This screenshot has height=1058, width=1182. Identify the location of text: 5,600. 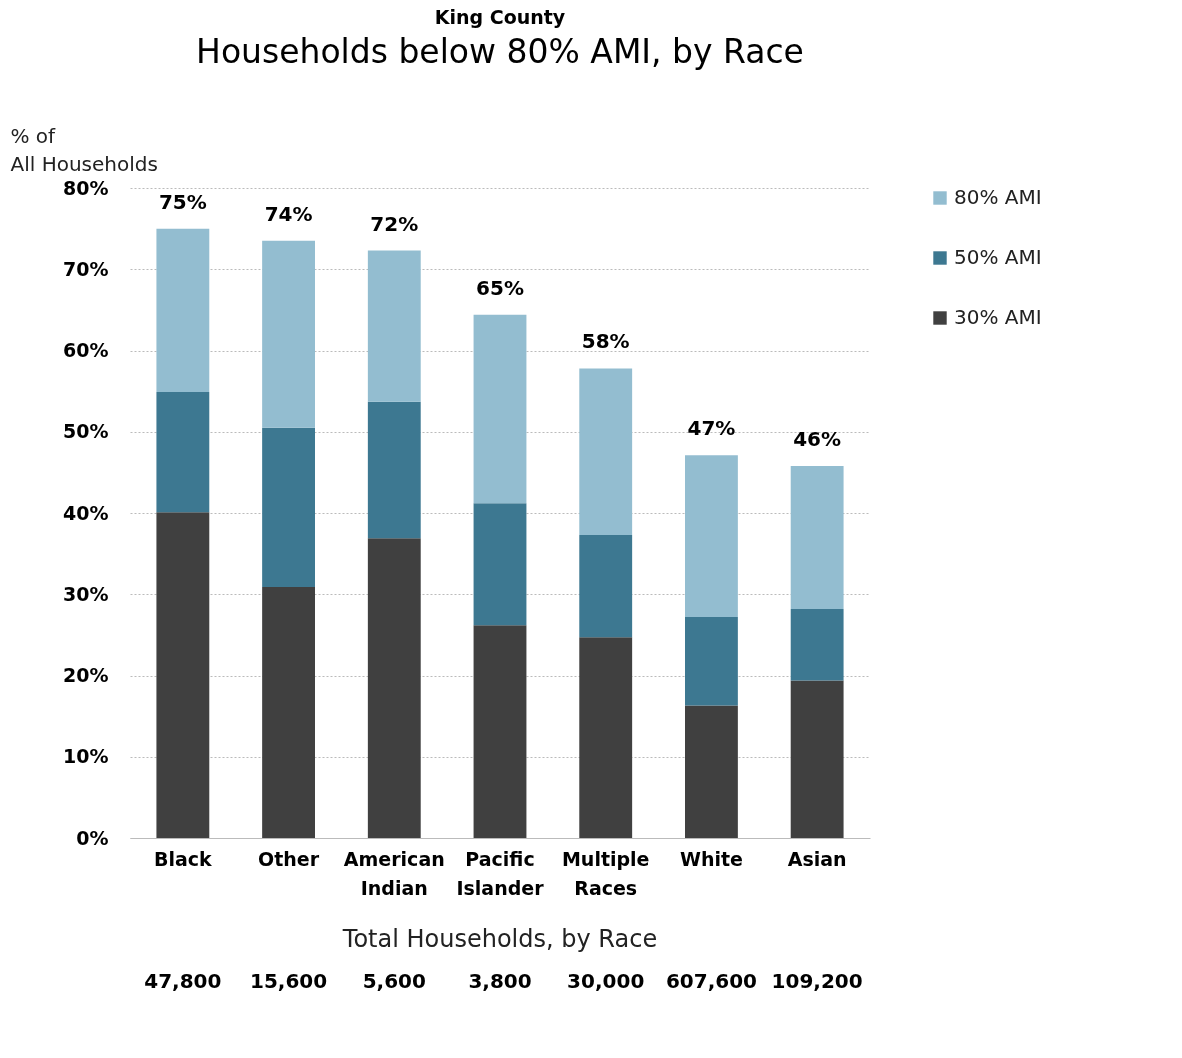
(394, 981).